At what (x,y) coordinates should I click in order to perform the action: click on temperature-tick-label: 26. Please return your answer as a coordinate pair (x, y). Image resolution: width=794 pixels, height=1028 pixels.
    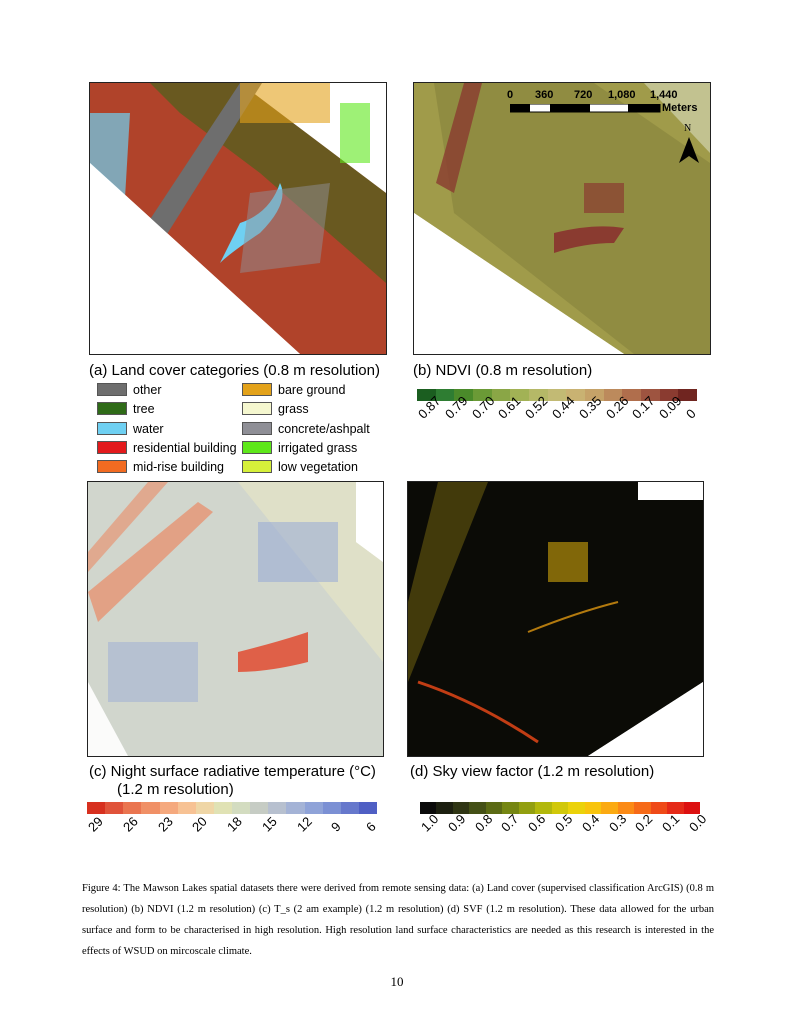
    Looking at the image, I should click on (130, 824).